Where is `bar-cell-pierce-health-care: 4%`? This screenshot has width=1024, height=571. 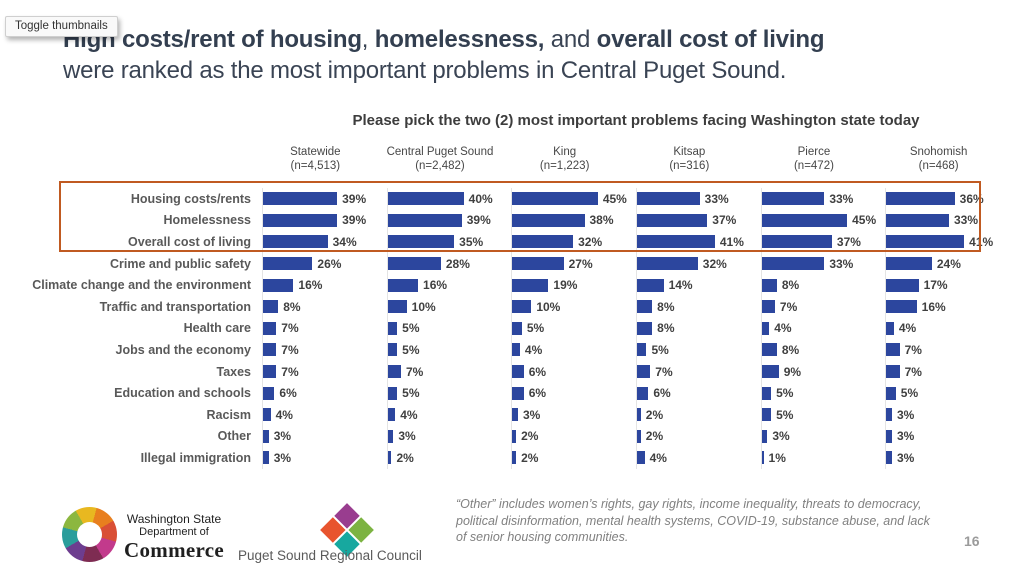 bar-cell-pierce-health-care: 4% is located at coordinates (823, 328).